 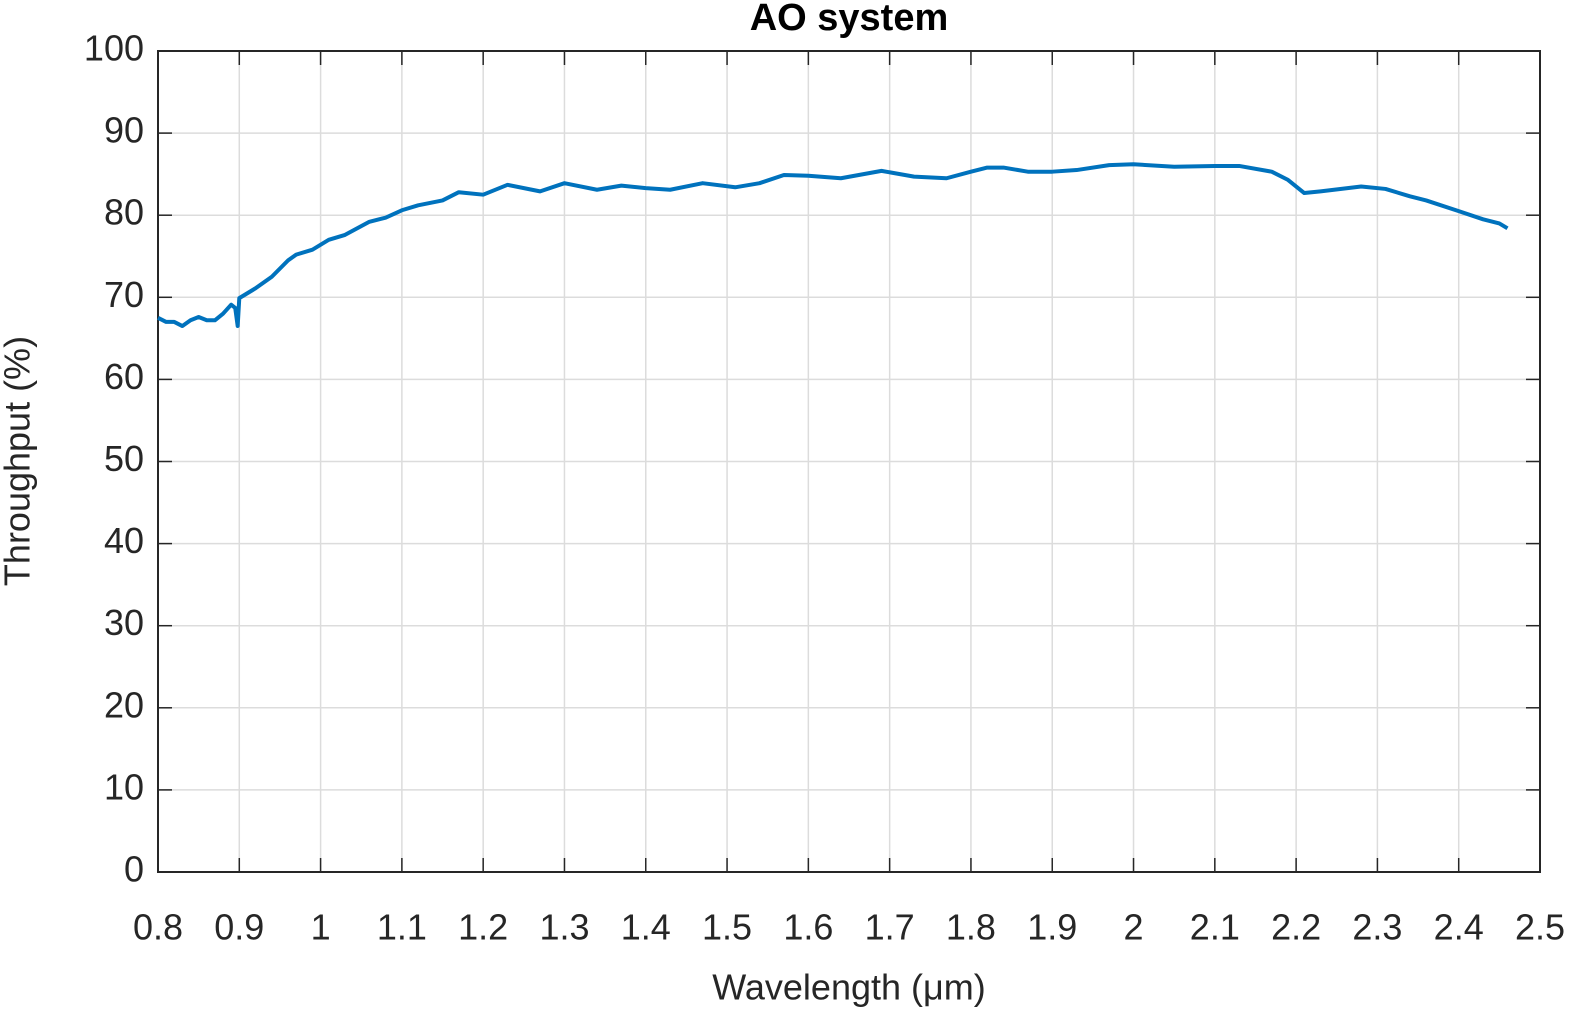 What do you see at coordinates (646, 927) in the screenshot?
I see `x-tick-label: 1.4` at bounding box center [646, 927].